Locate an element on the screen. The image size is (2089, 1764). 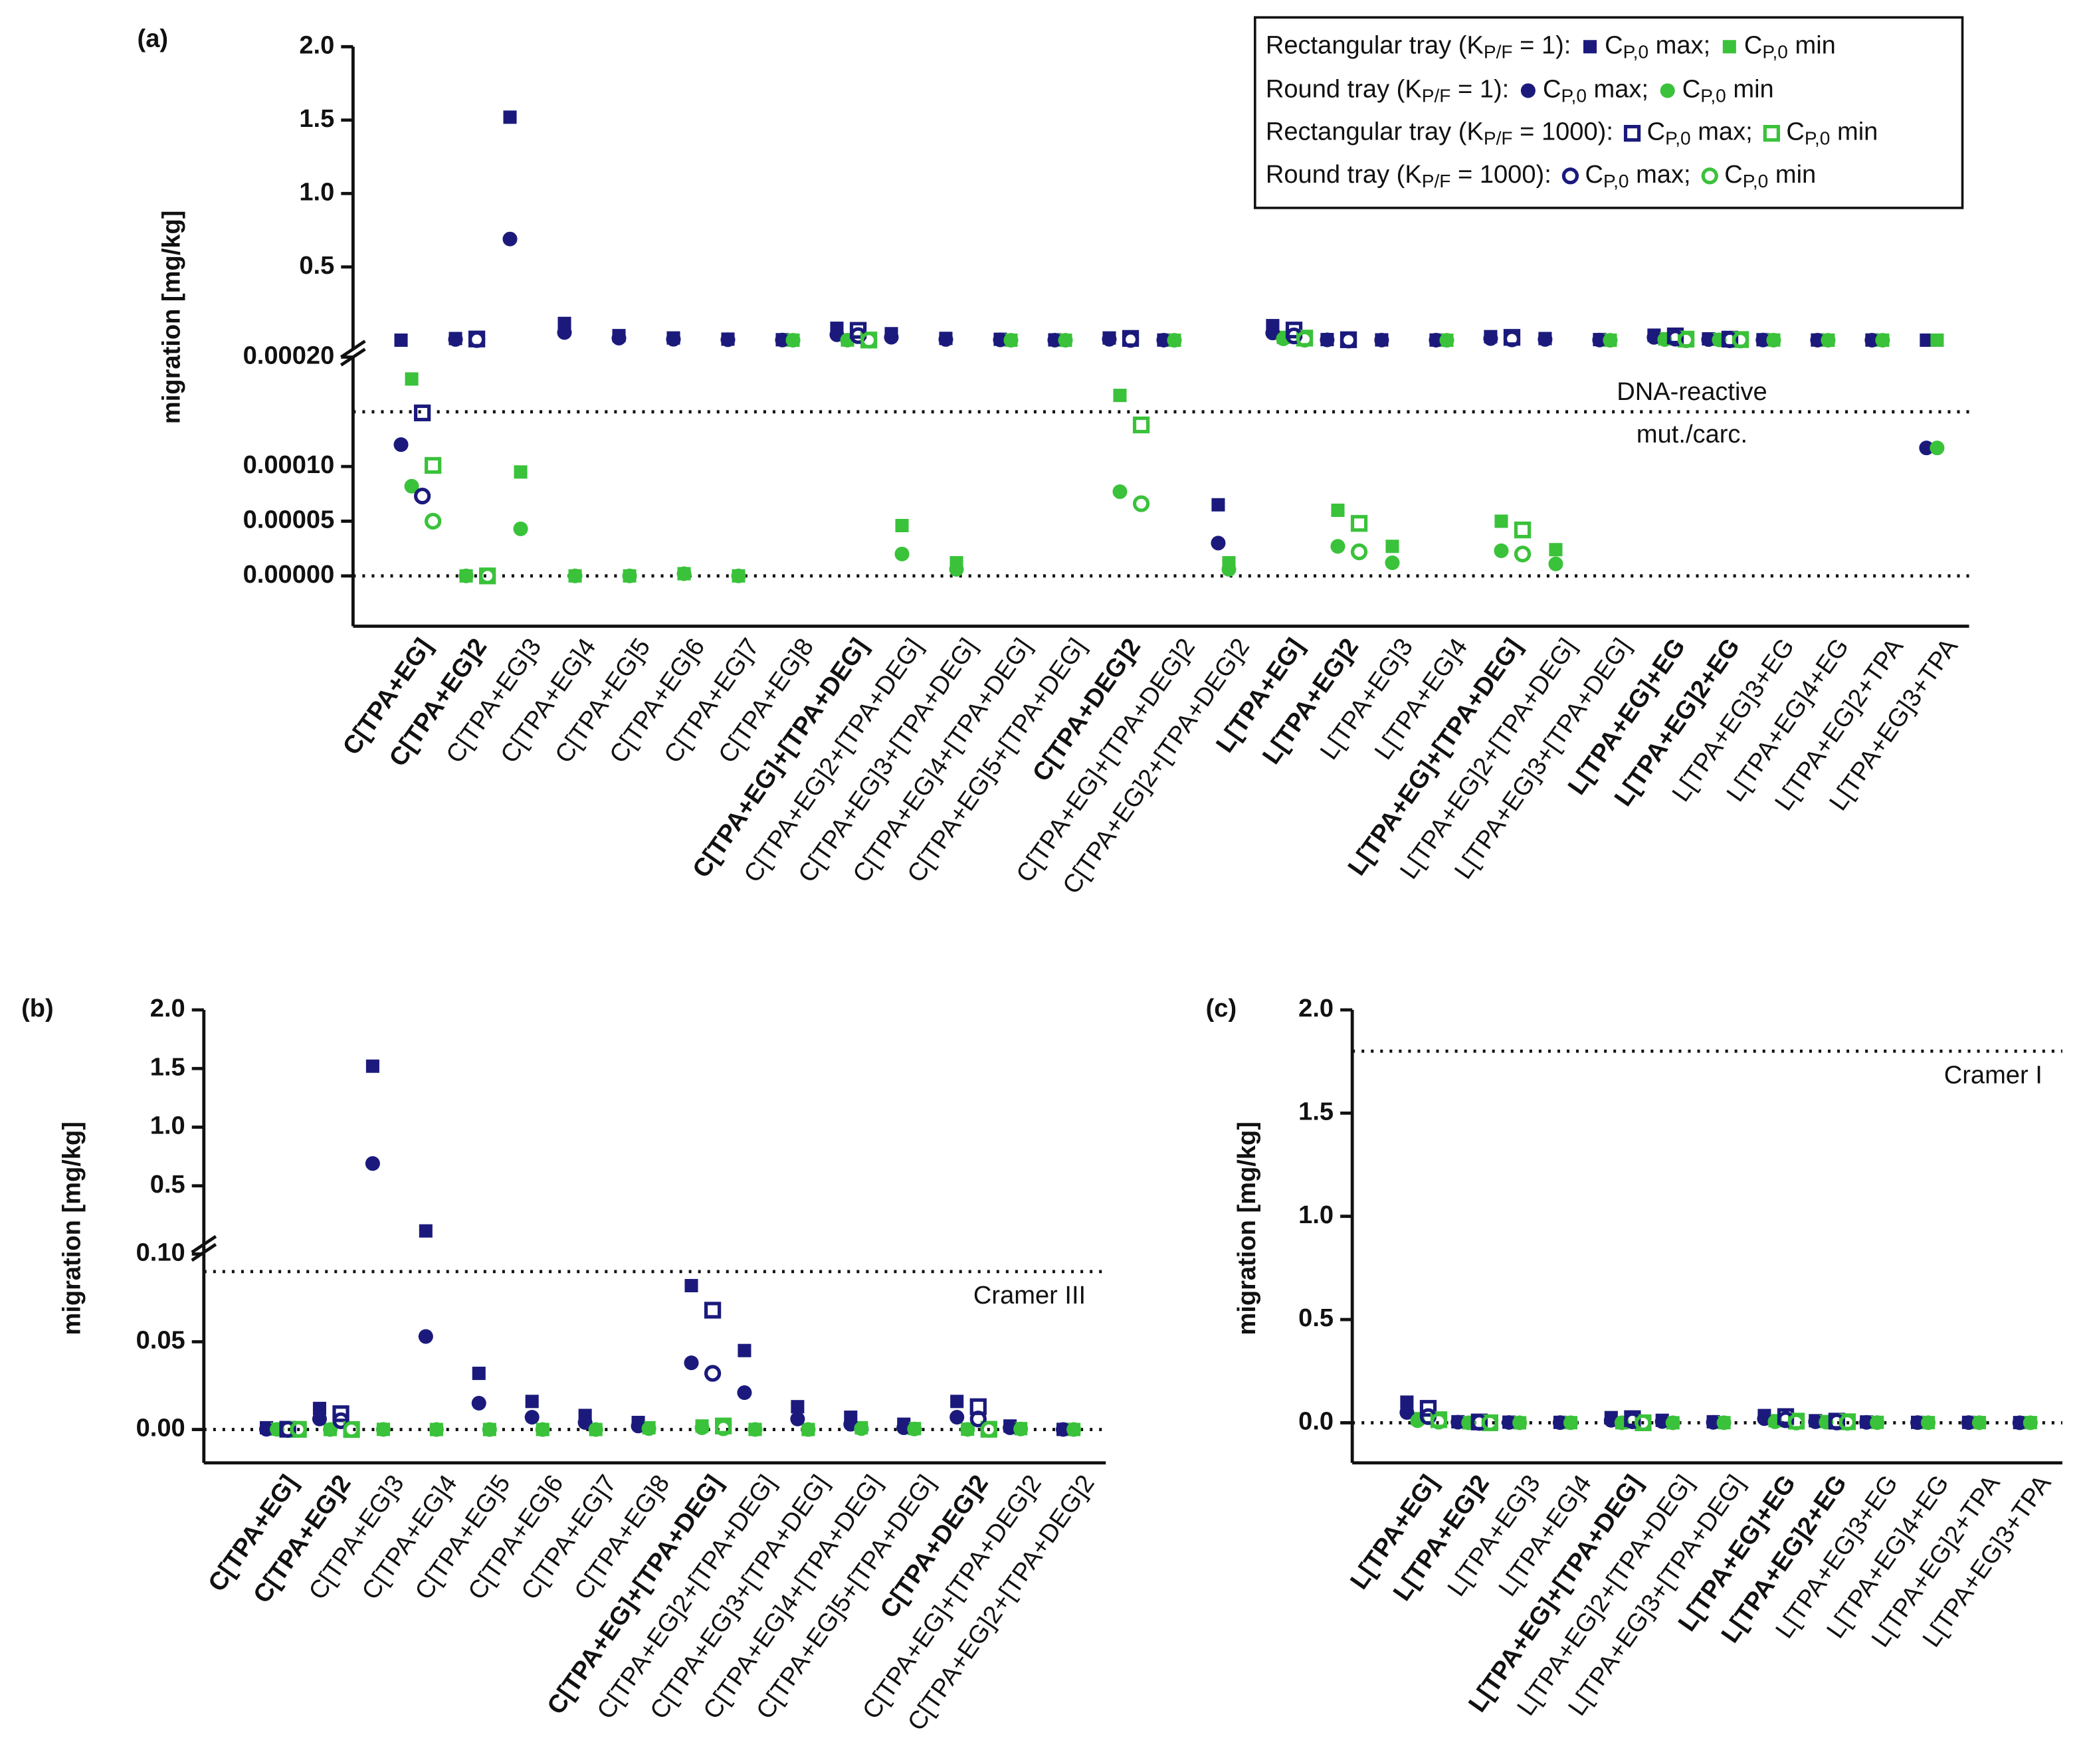
text-part: Rectangular tray (K is located at coordinates (1375, 45).